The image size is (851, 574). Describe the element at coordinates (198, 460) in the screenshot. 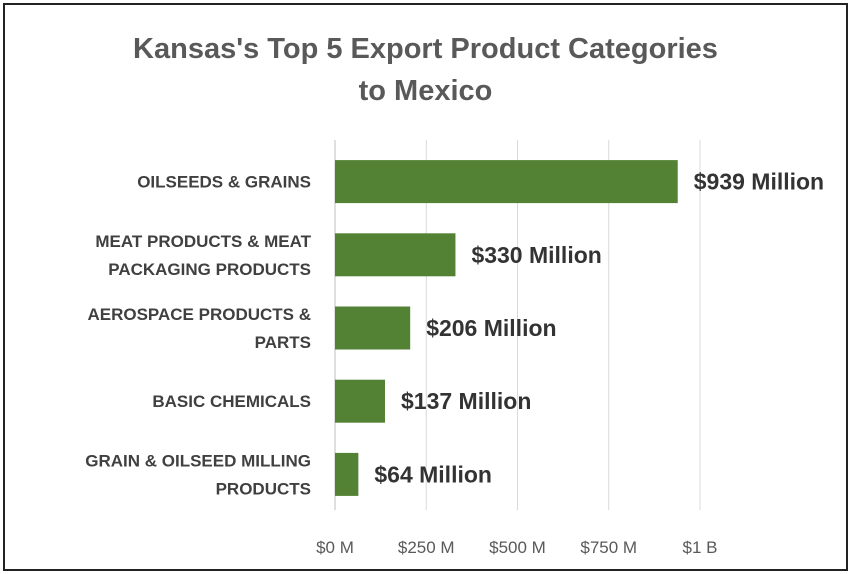

I see `category-label-line: GRAIN & OILSEED MILLING` at that location.